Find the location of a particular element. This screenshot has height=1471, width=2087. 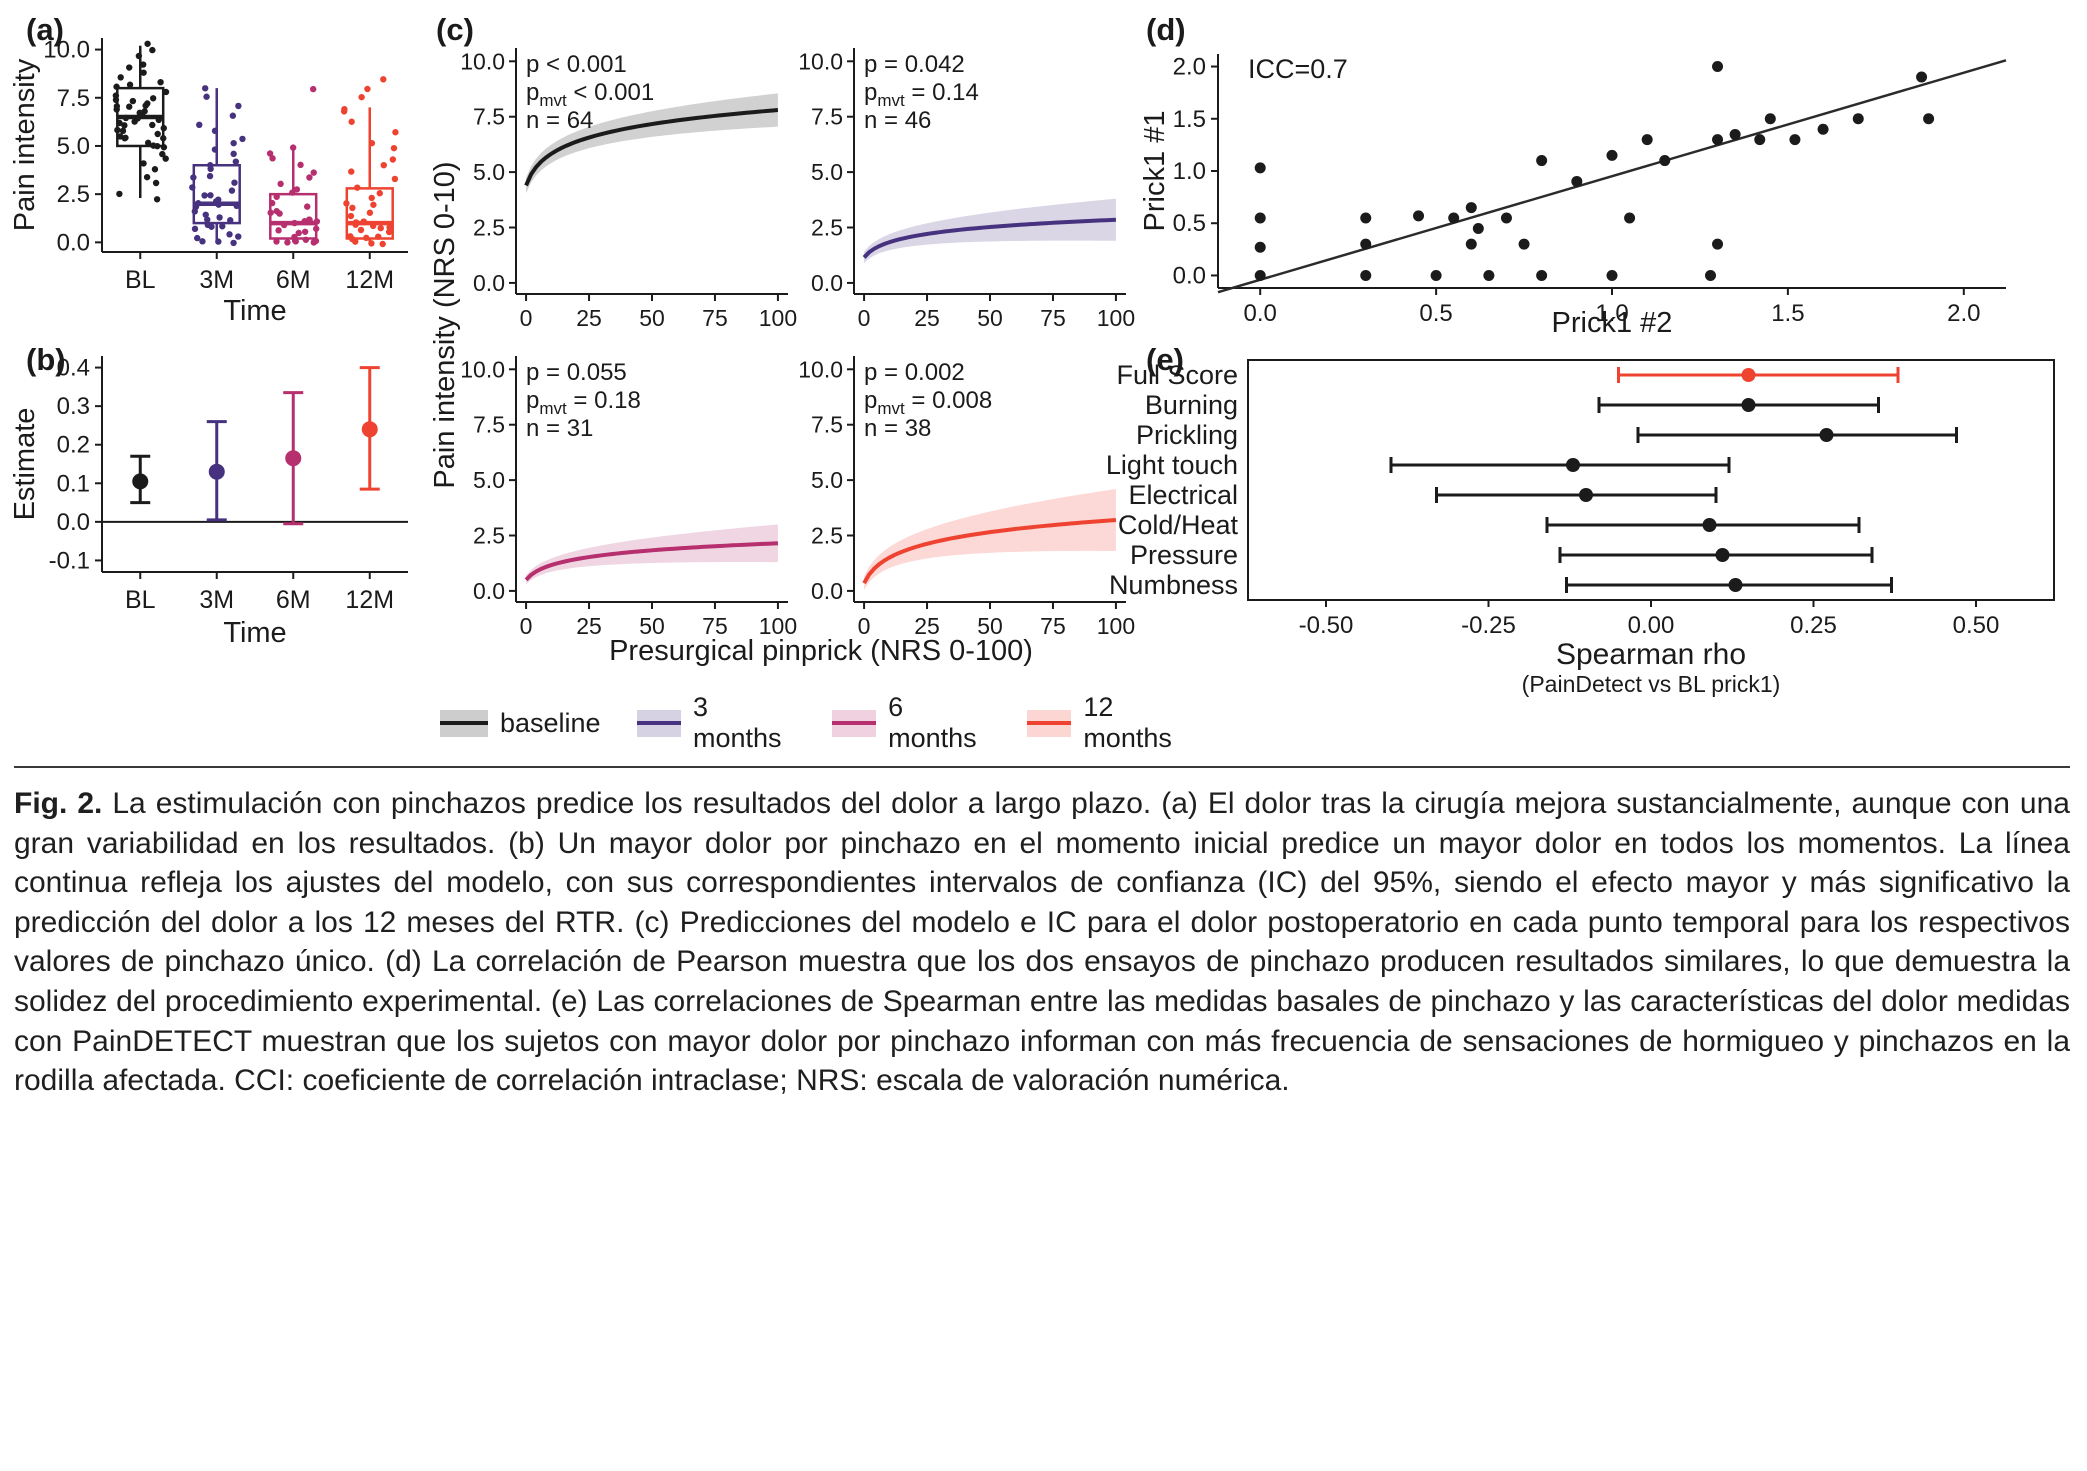

forest-row-Burning: Burning is located at coordinates (1512, 405).